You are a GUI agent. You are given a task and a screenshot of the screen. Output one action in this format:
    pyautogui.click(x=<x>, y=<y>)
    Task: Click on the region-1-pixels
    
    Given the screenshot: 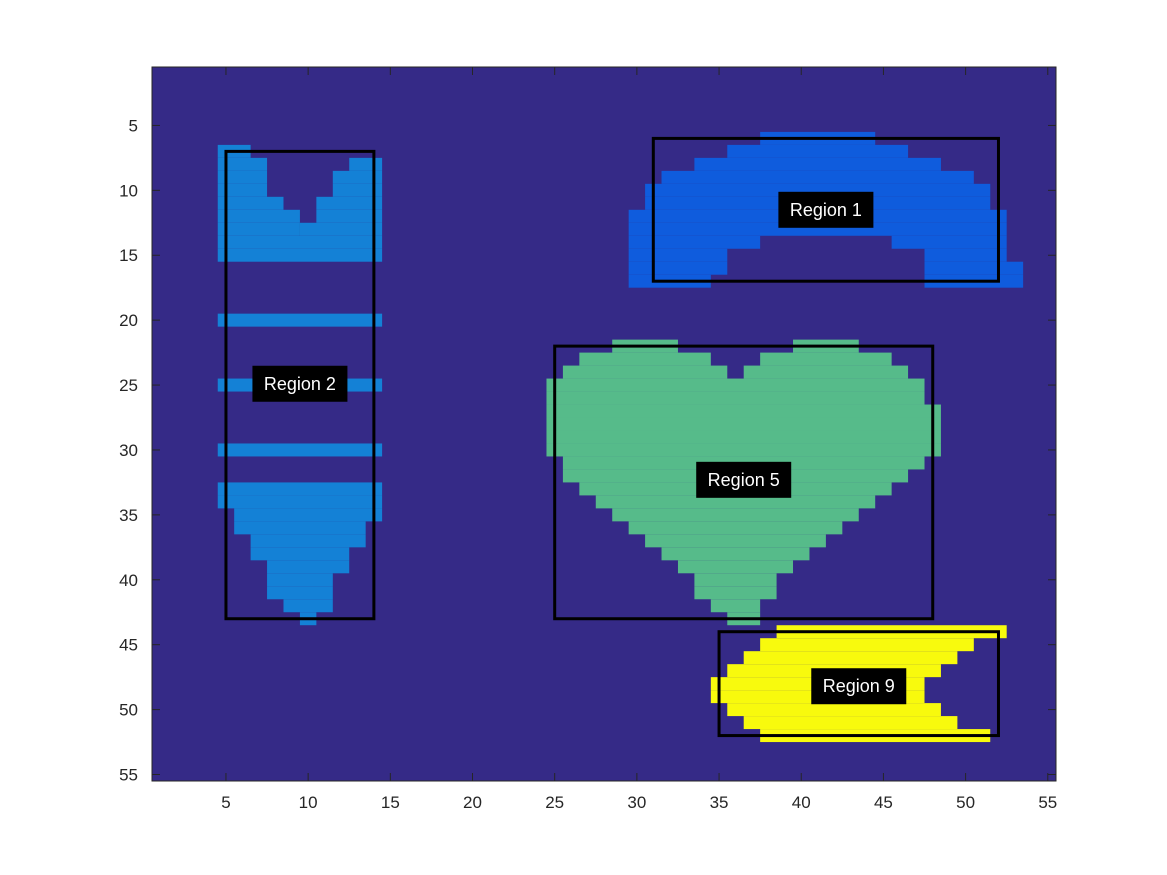 What is the action you would take?
    pyautogui.click(x=826, y=209)
    